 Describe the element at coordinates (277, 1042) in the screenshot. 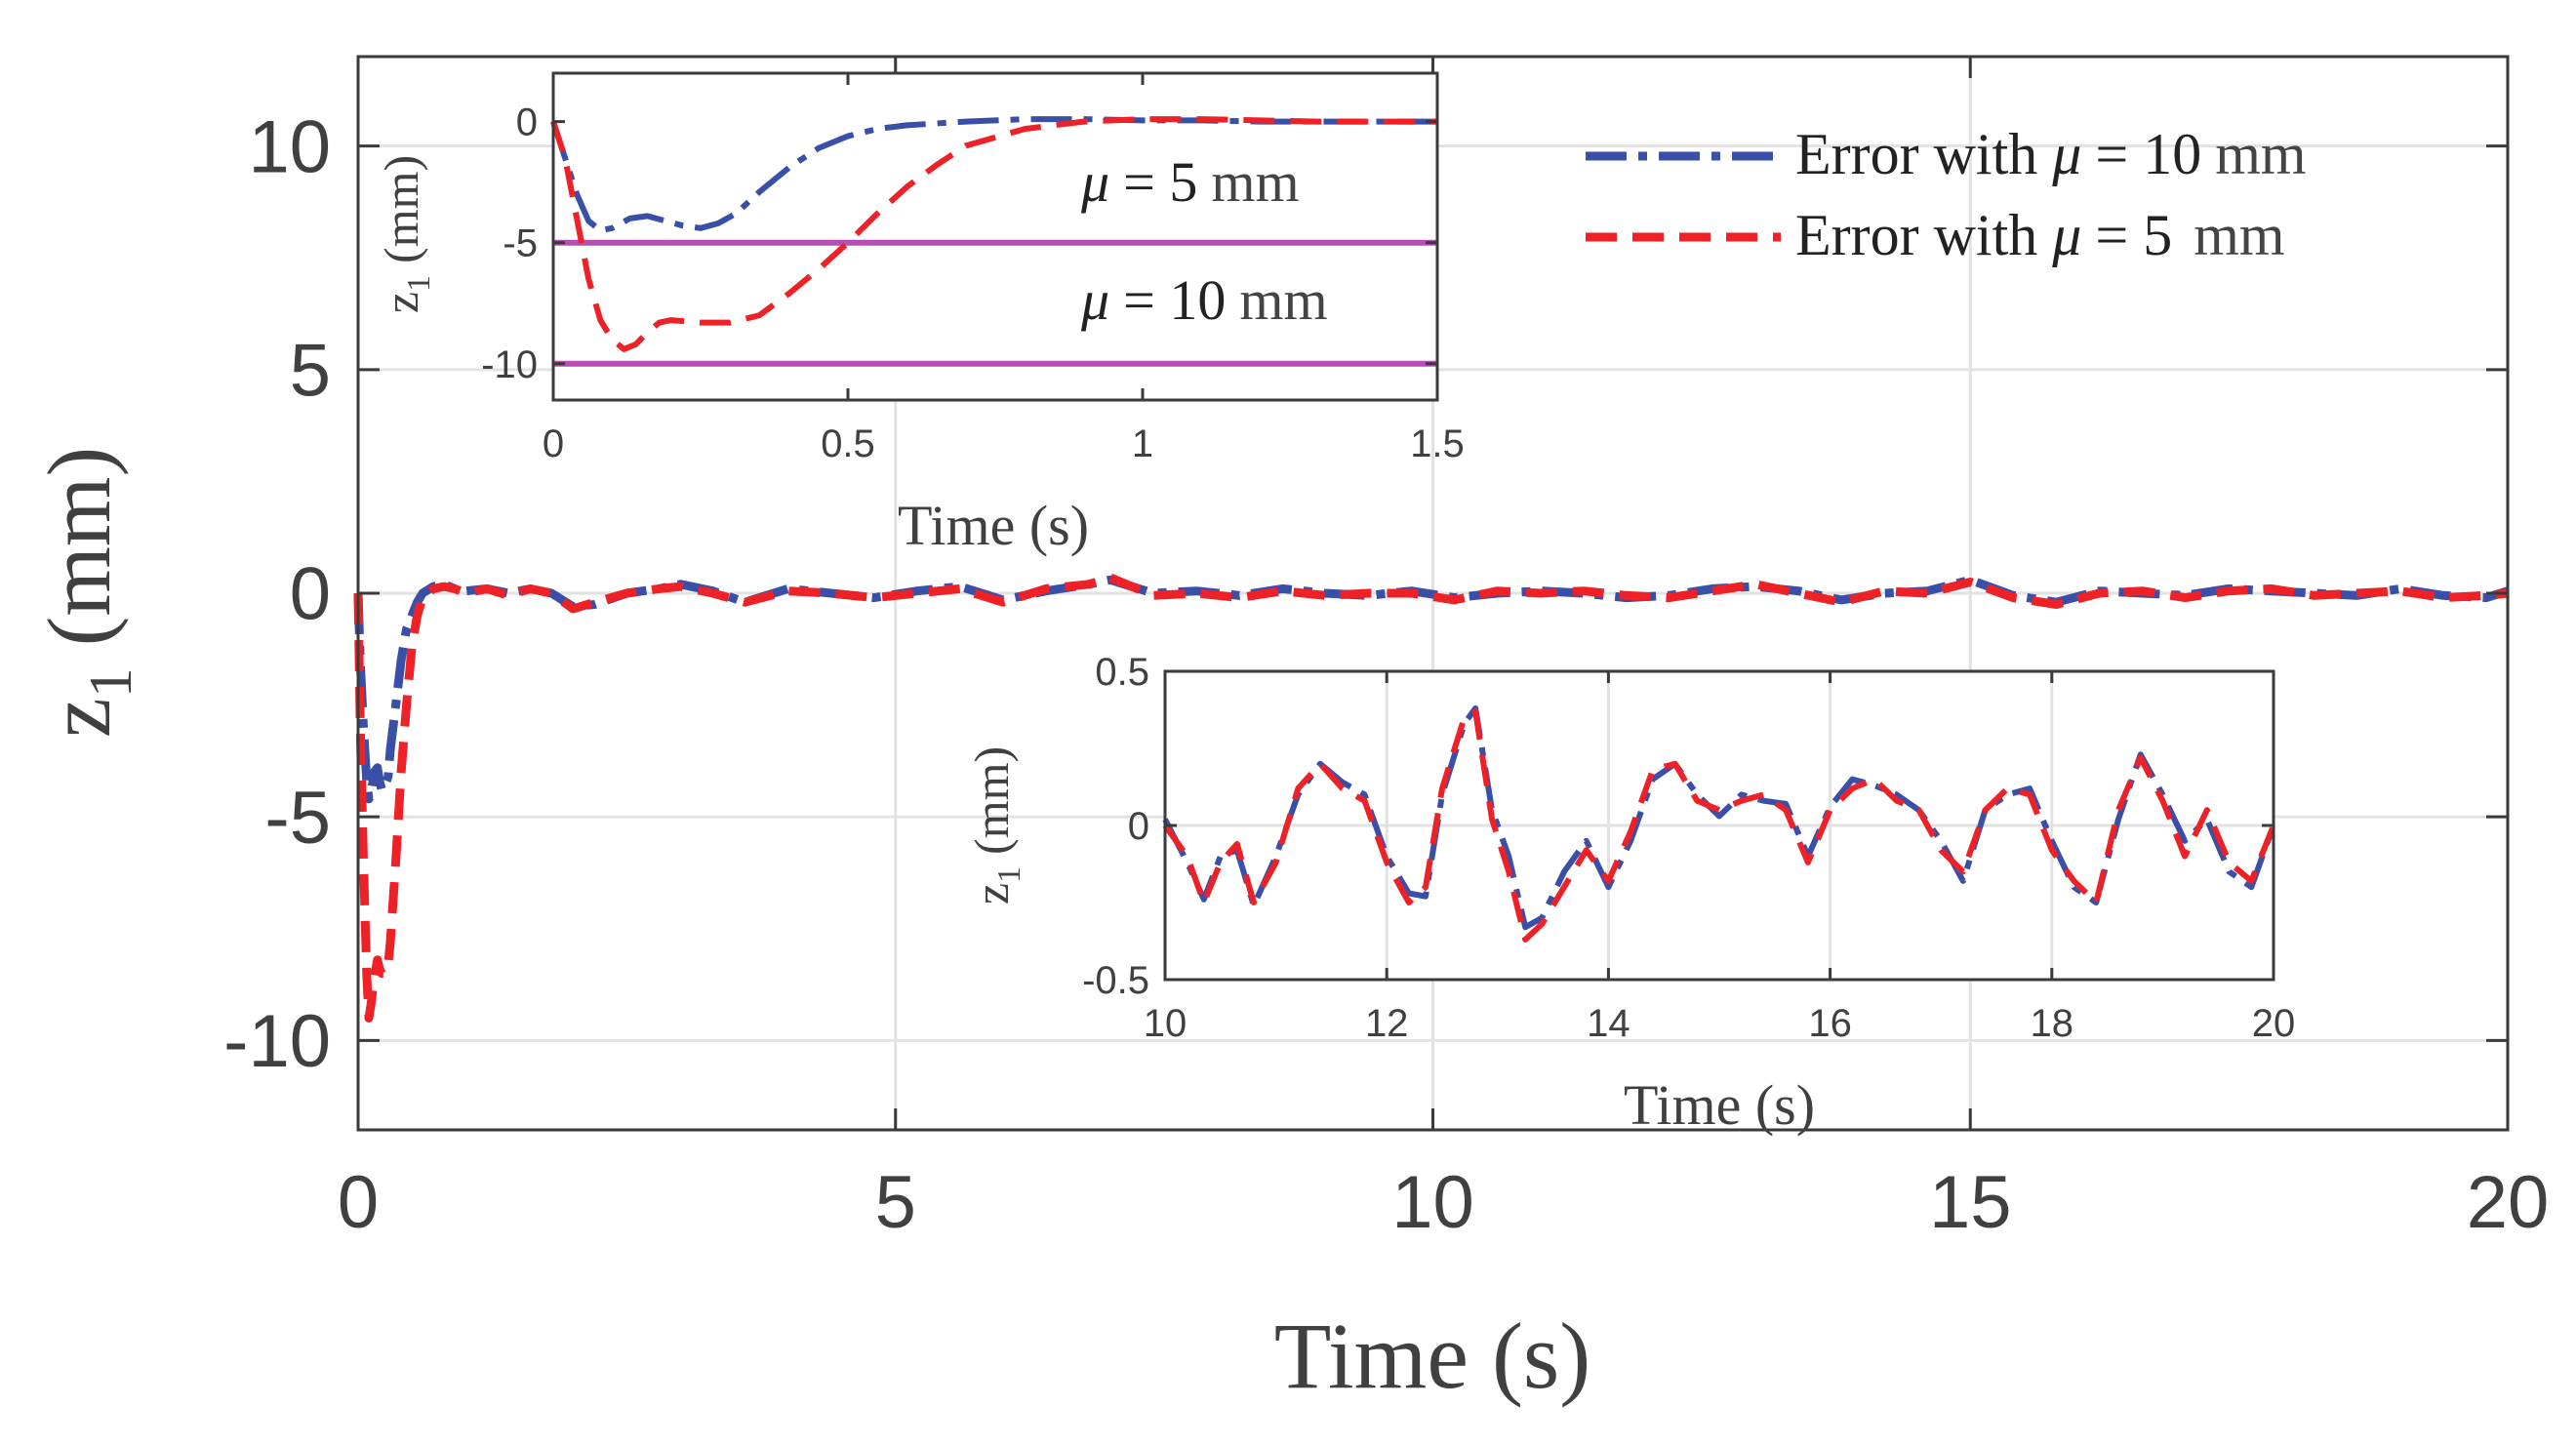

I see `main-ytick-label-4: -10` at that location.